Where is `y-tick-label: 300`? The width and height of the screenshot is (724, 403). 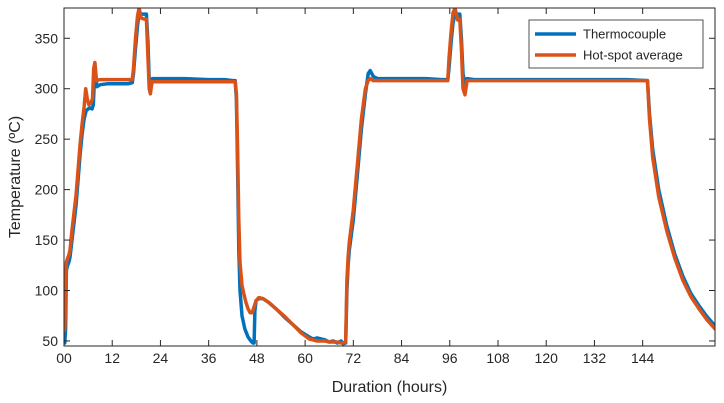 y-tick-label: 300 is located at coordinates (47, 89).